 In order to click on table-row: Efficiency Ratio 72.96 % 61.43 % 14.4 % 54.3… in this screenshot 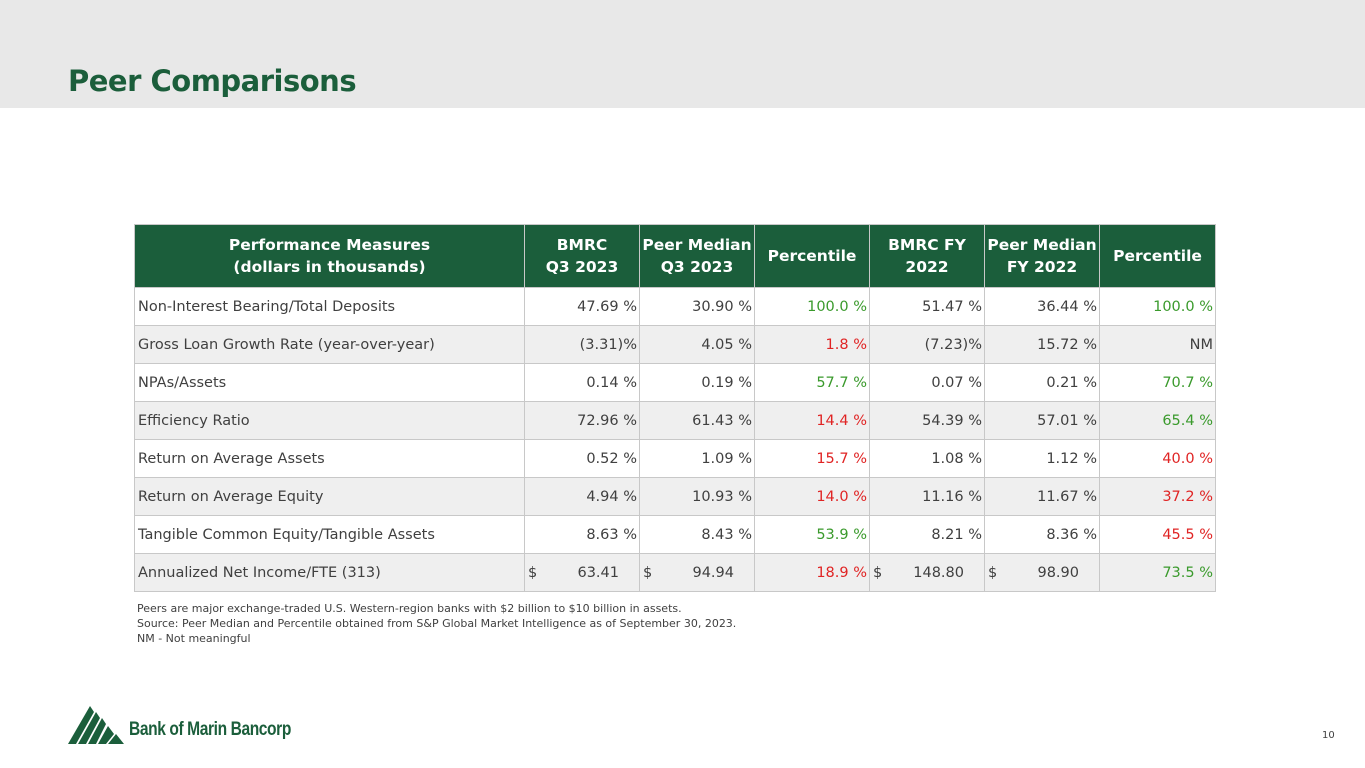, I will do `click(675, 420)`.